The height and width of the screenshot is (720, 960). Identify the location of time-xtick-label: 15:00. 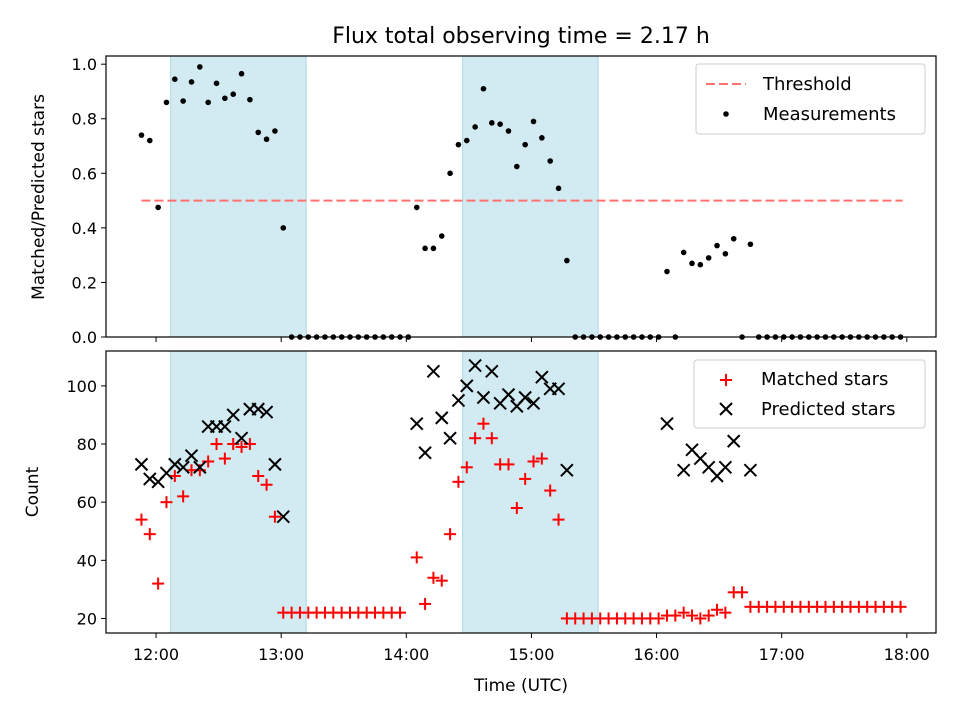
(531, 654).